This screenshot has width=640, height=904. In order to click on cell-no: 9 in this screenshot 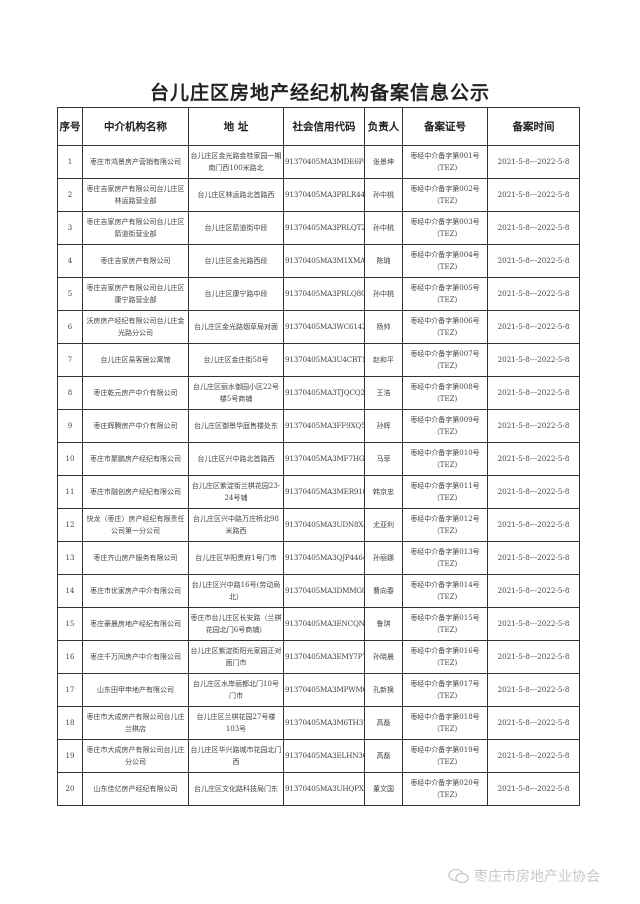, I will do `click(70, 426)`.